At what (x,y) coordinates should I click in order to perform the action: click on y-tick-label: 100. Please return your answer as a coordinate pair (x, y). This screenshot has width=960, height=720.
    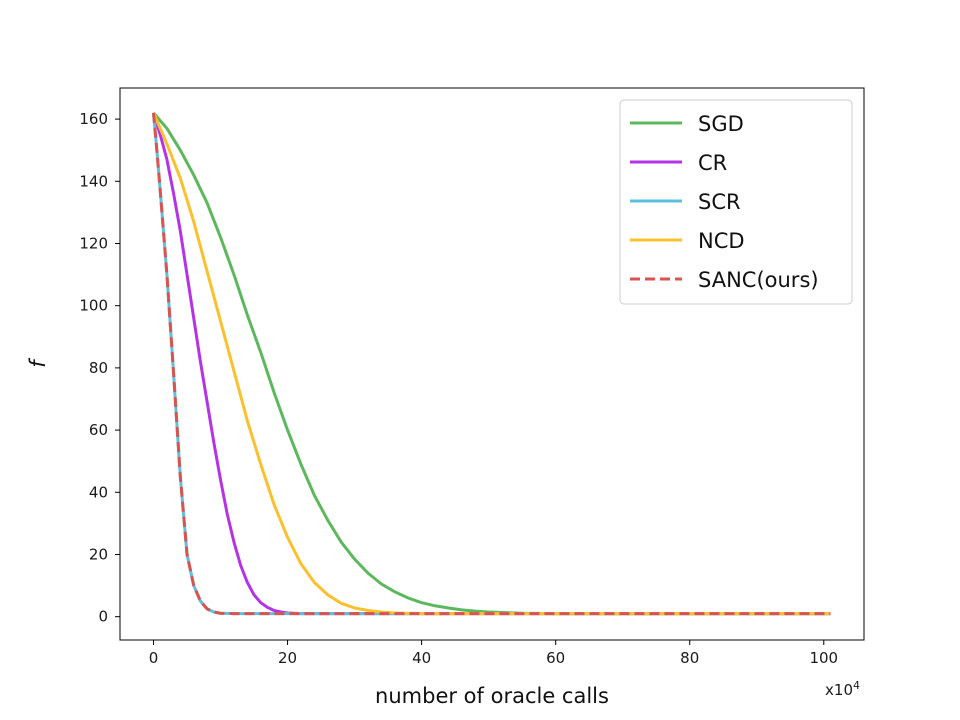
    Looking at the image, I should click on (93, 306).